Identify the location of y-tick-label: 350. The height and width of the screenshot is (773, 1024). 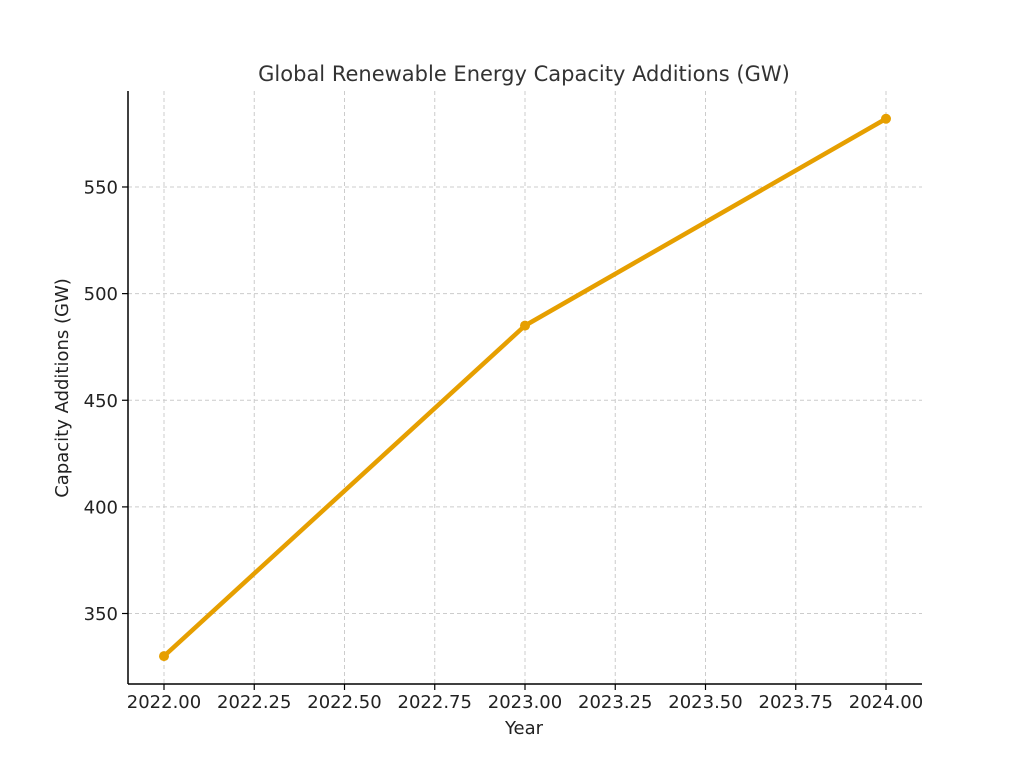
(101, 614).